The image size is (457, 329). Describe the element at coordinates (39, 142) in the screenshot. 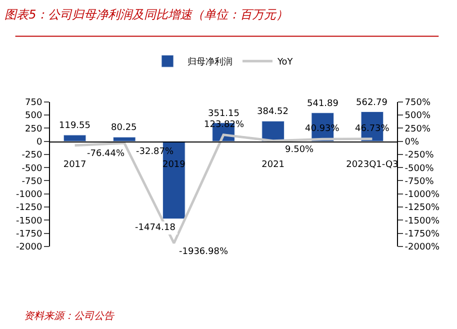

I see `y-tick-label: 0` at that location.